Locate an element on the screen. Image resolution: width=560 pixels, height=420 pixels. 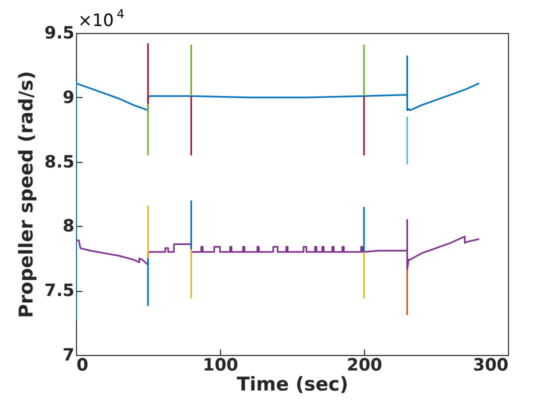
y-tick-label: 7 is located at coordinates (68, 356).